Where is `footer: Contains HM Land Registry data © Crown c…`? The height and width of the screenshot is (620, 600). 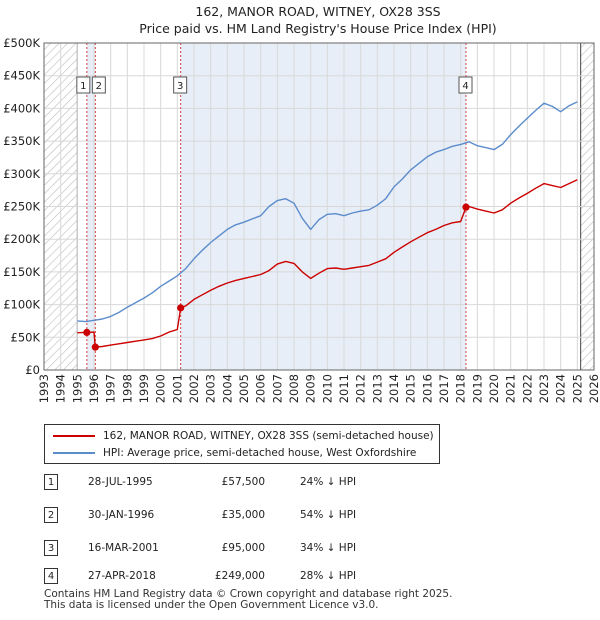
footer: Contains HM Land Registry data © Crown c… is located at coordinates (248, 600).